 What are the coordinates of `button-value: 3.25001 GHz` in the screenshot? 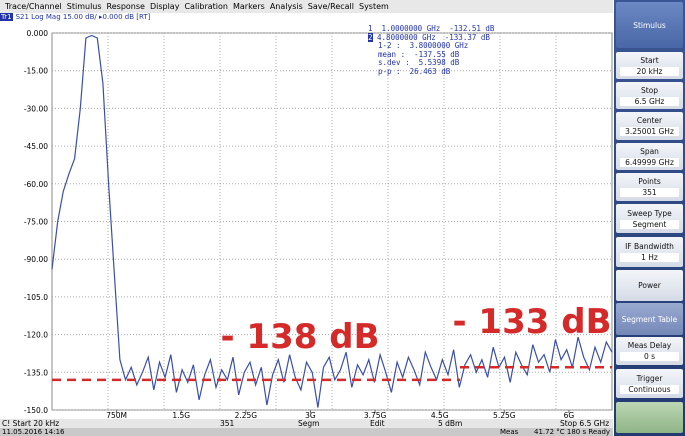 It's located at (649, 131).